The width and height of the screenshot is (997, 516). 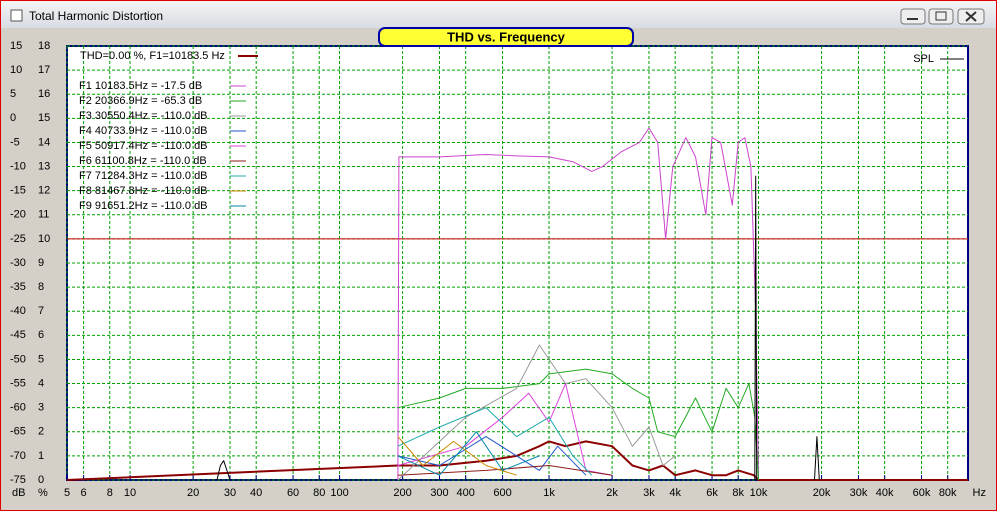 What do you see at coordinates (913, 16) in the screenshot?
I see `minimize-button` at bounding box center [913, 16].